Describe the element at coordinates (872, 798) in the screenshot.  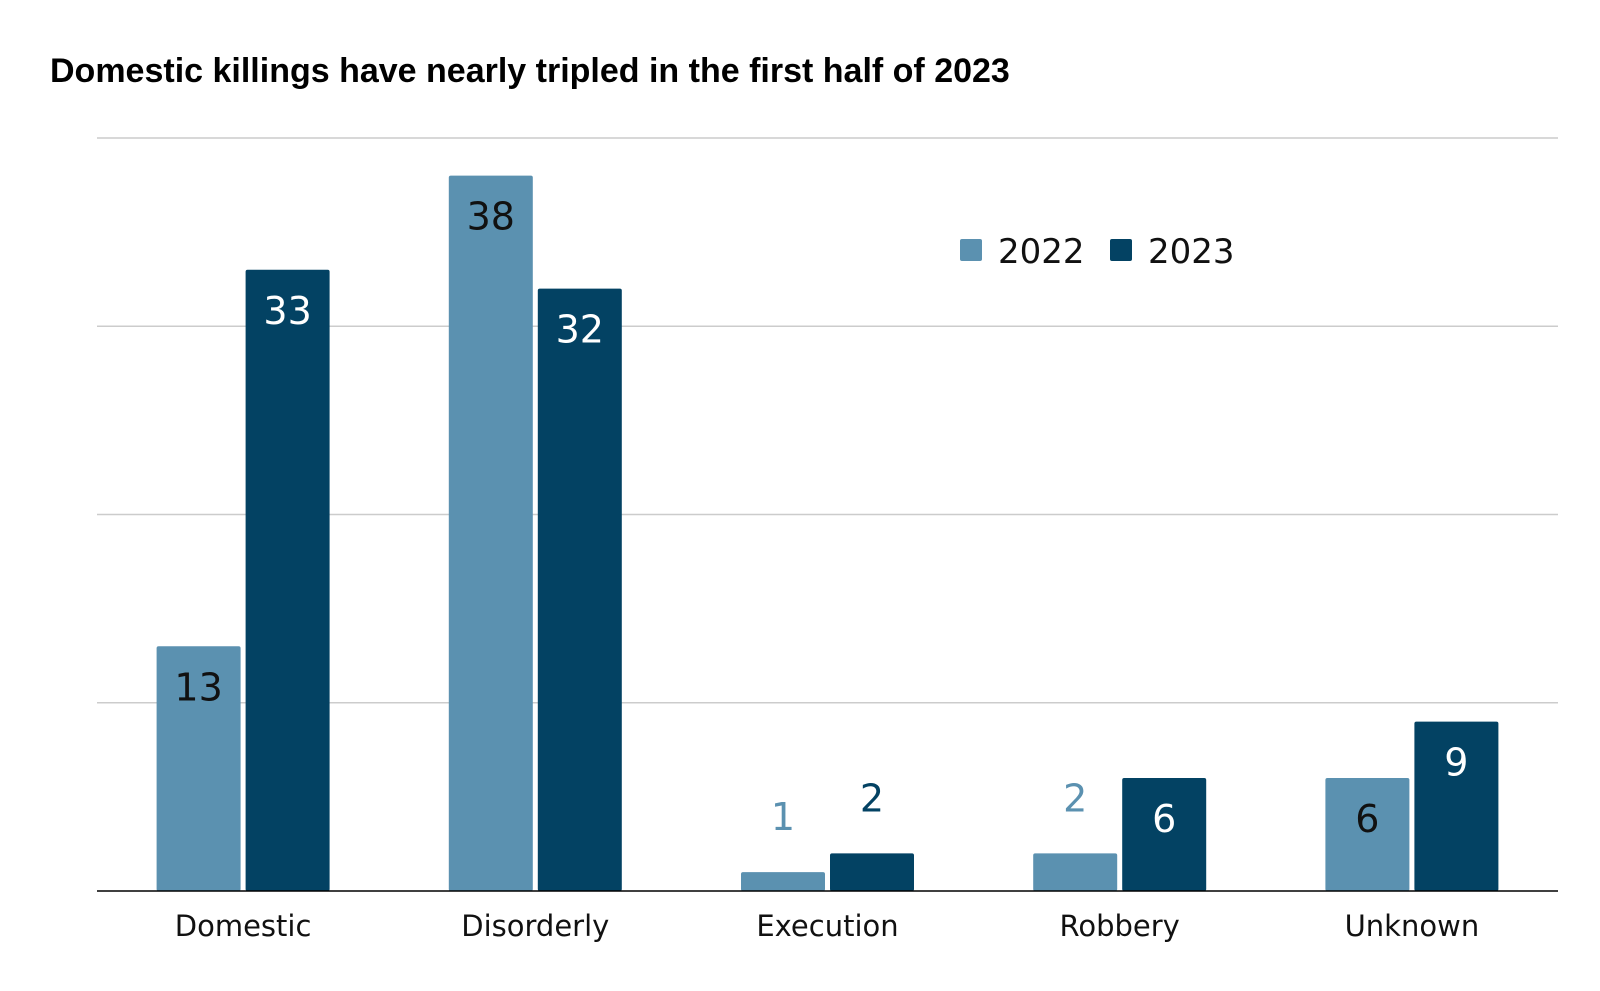
I see `data-label-2023-execution: 2` at that location.